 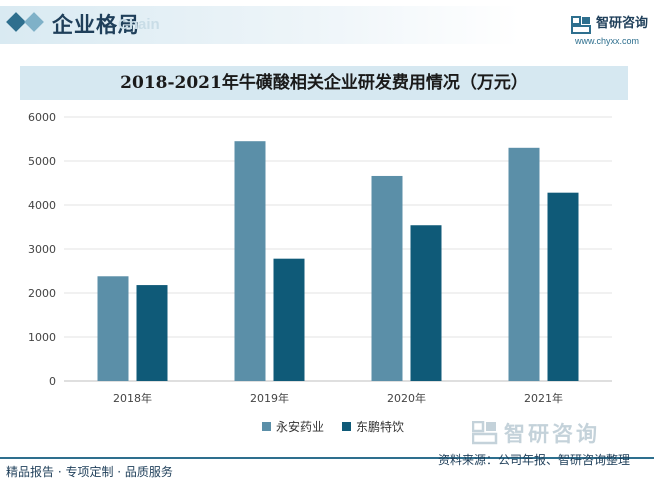 I want to click on header-band, so click(x=260, y=25).